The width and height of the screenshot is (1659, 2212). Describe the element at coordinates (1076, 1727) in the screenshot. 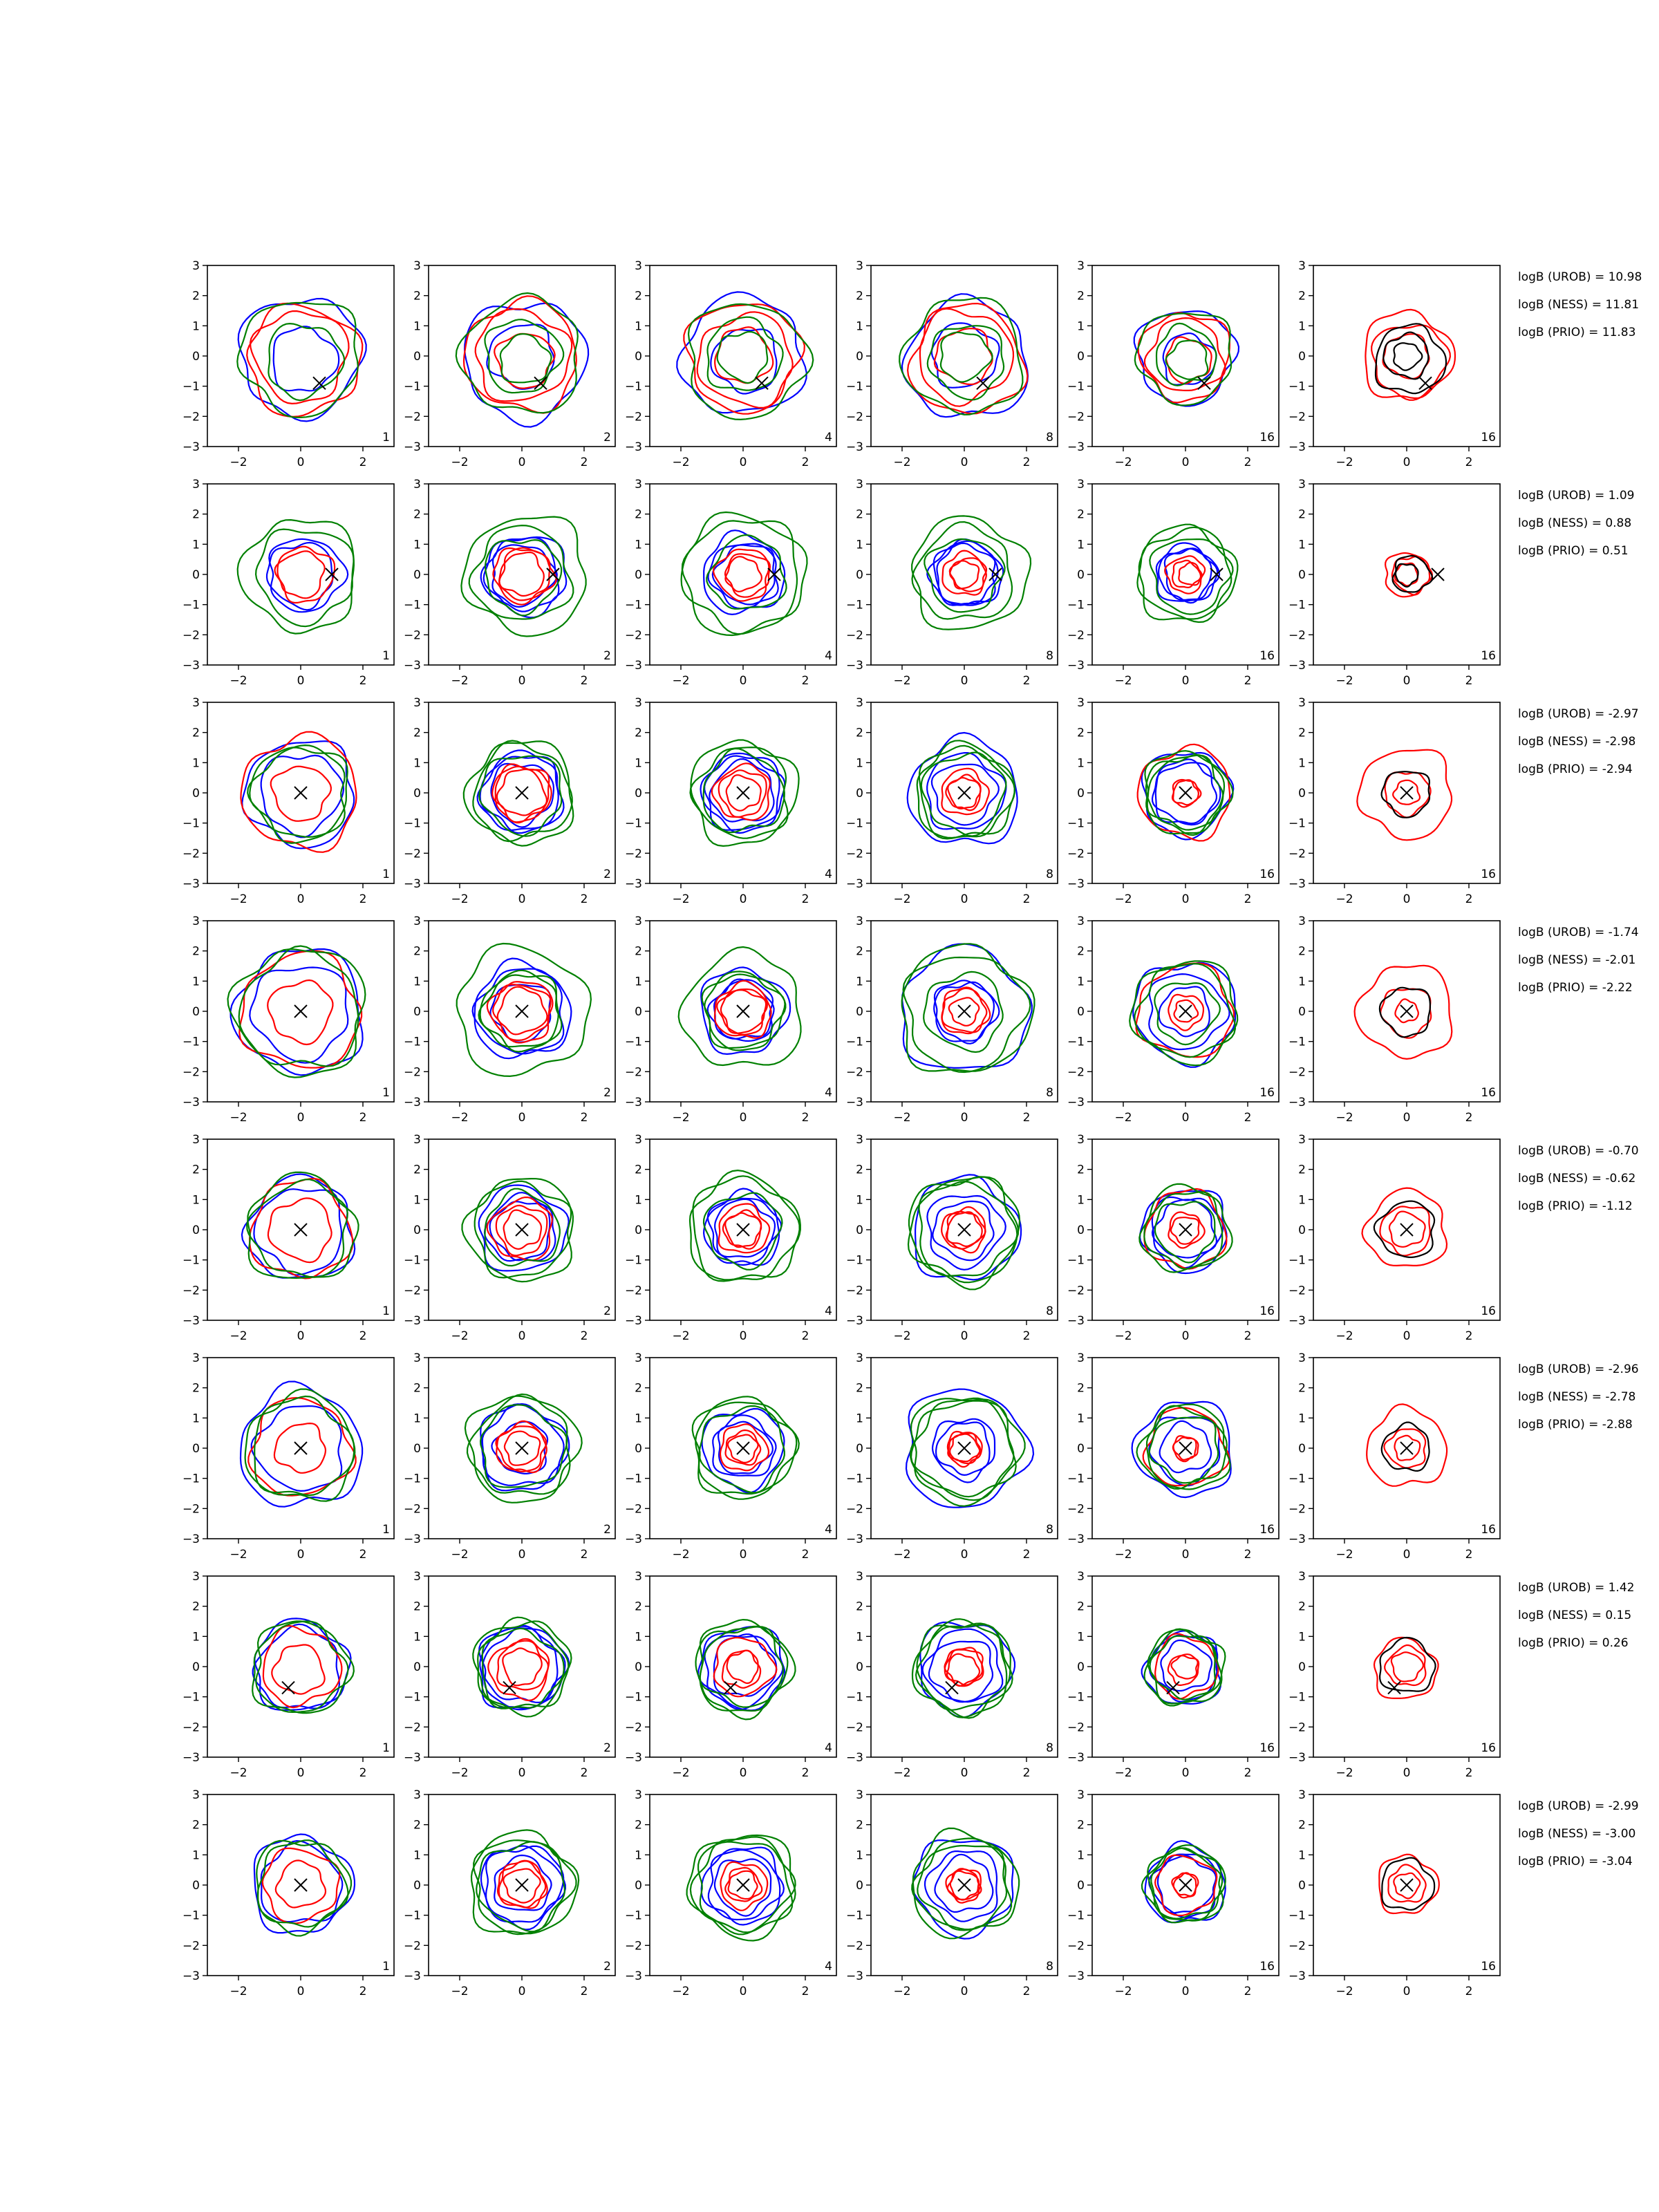

I see `y-tick-label: −2` at that location.